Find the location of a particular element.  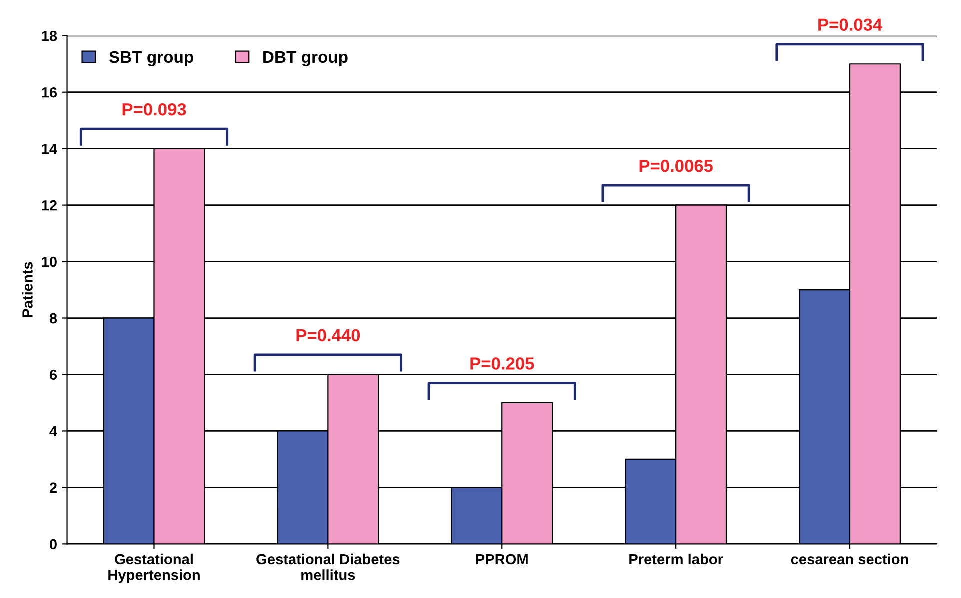

annotation: P=0.440 is located at coordinates (328, 335).